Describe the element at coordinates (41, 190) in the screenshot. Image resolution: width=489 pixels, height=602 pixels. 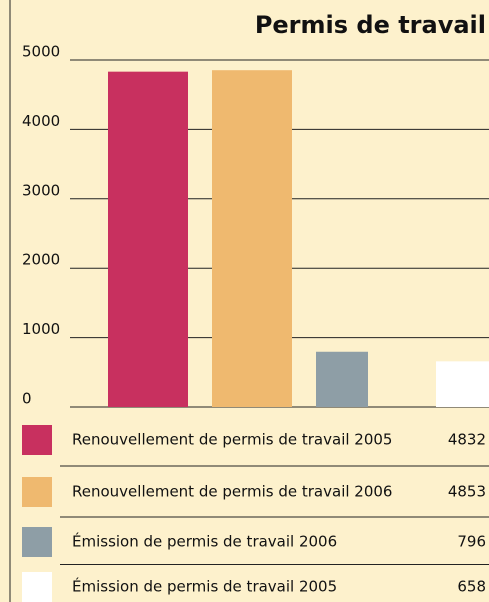
I see `y-tick-label: 3000` at that location.